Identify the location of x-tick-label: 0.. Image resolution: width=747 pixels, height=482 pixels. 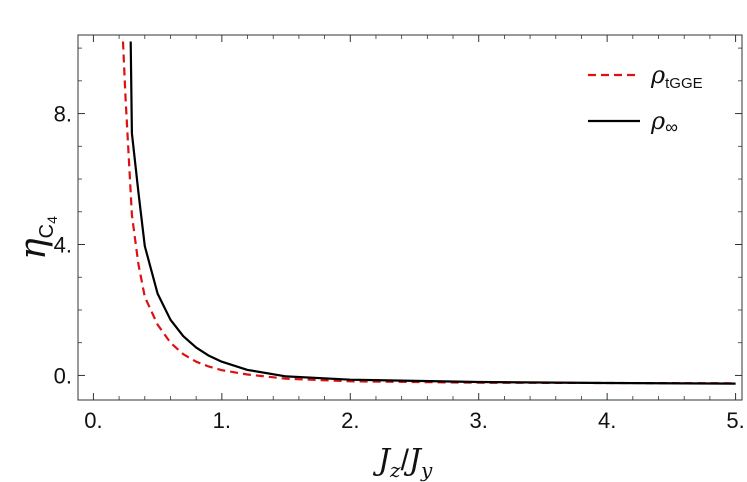
(93, 420).